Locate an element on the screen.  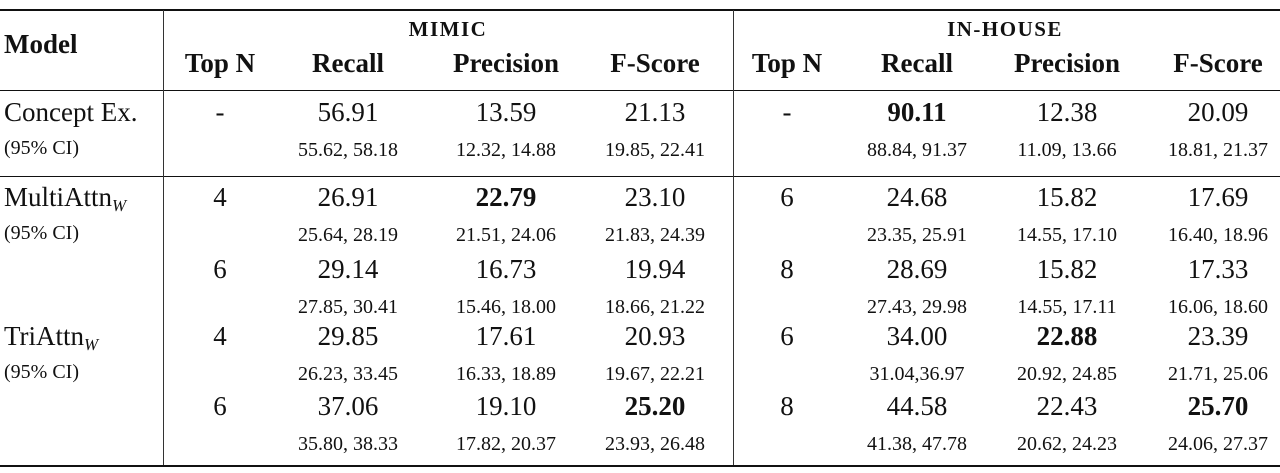
model-name-text: MultiAttn is located at coordinates (58, 197).